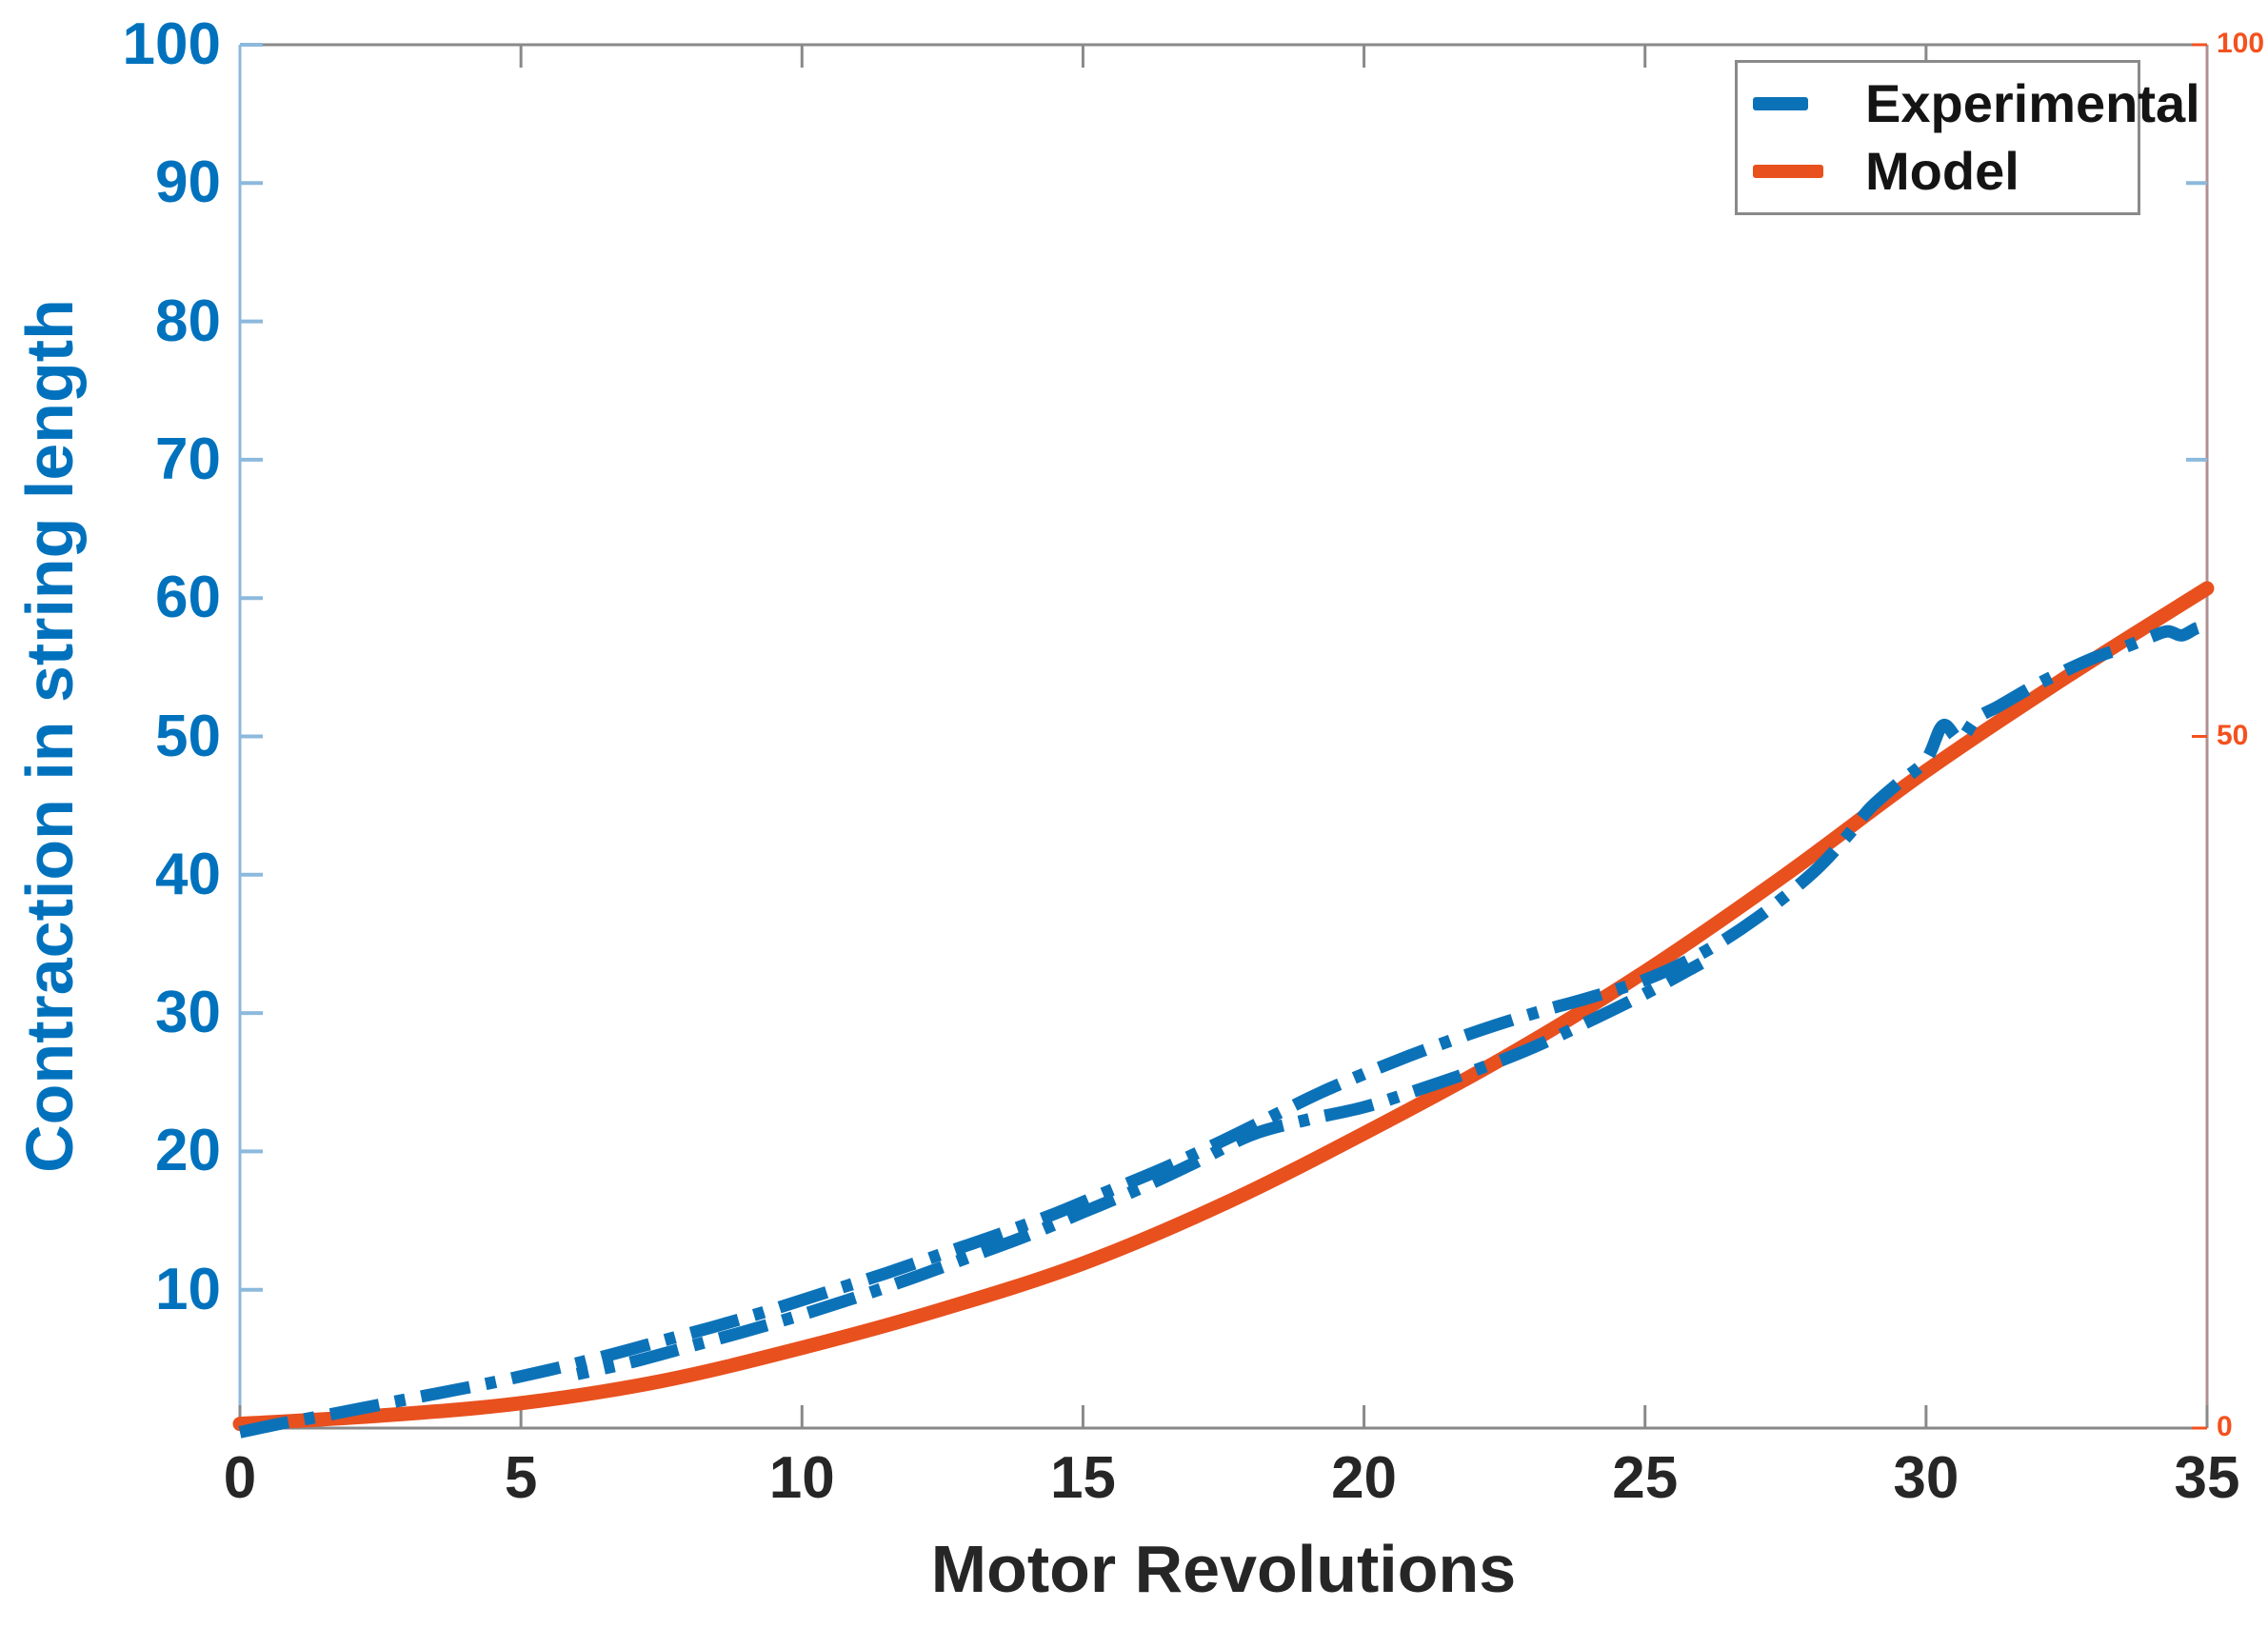 This screenshot has width=2268, height=1628. I want to click on x-tick-label: 35, so click(2207, 1478).